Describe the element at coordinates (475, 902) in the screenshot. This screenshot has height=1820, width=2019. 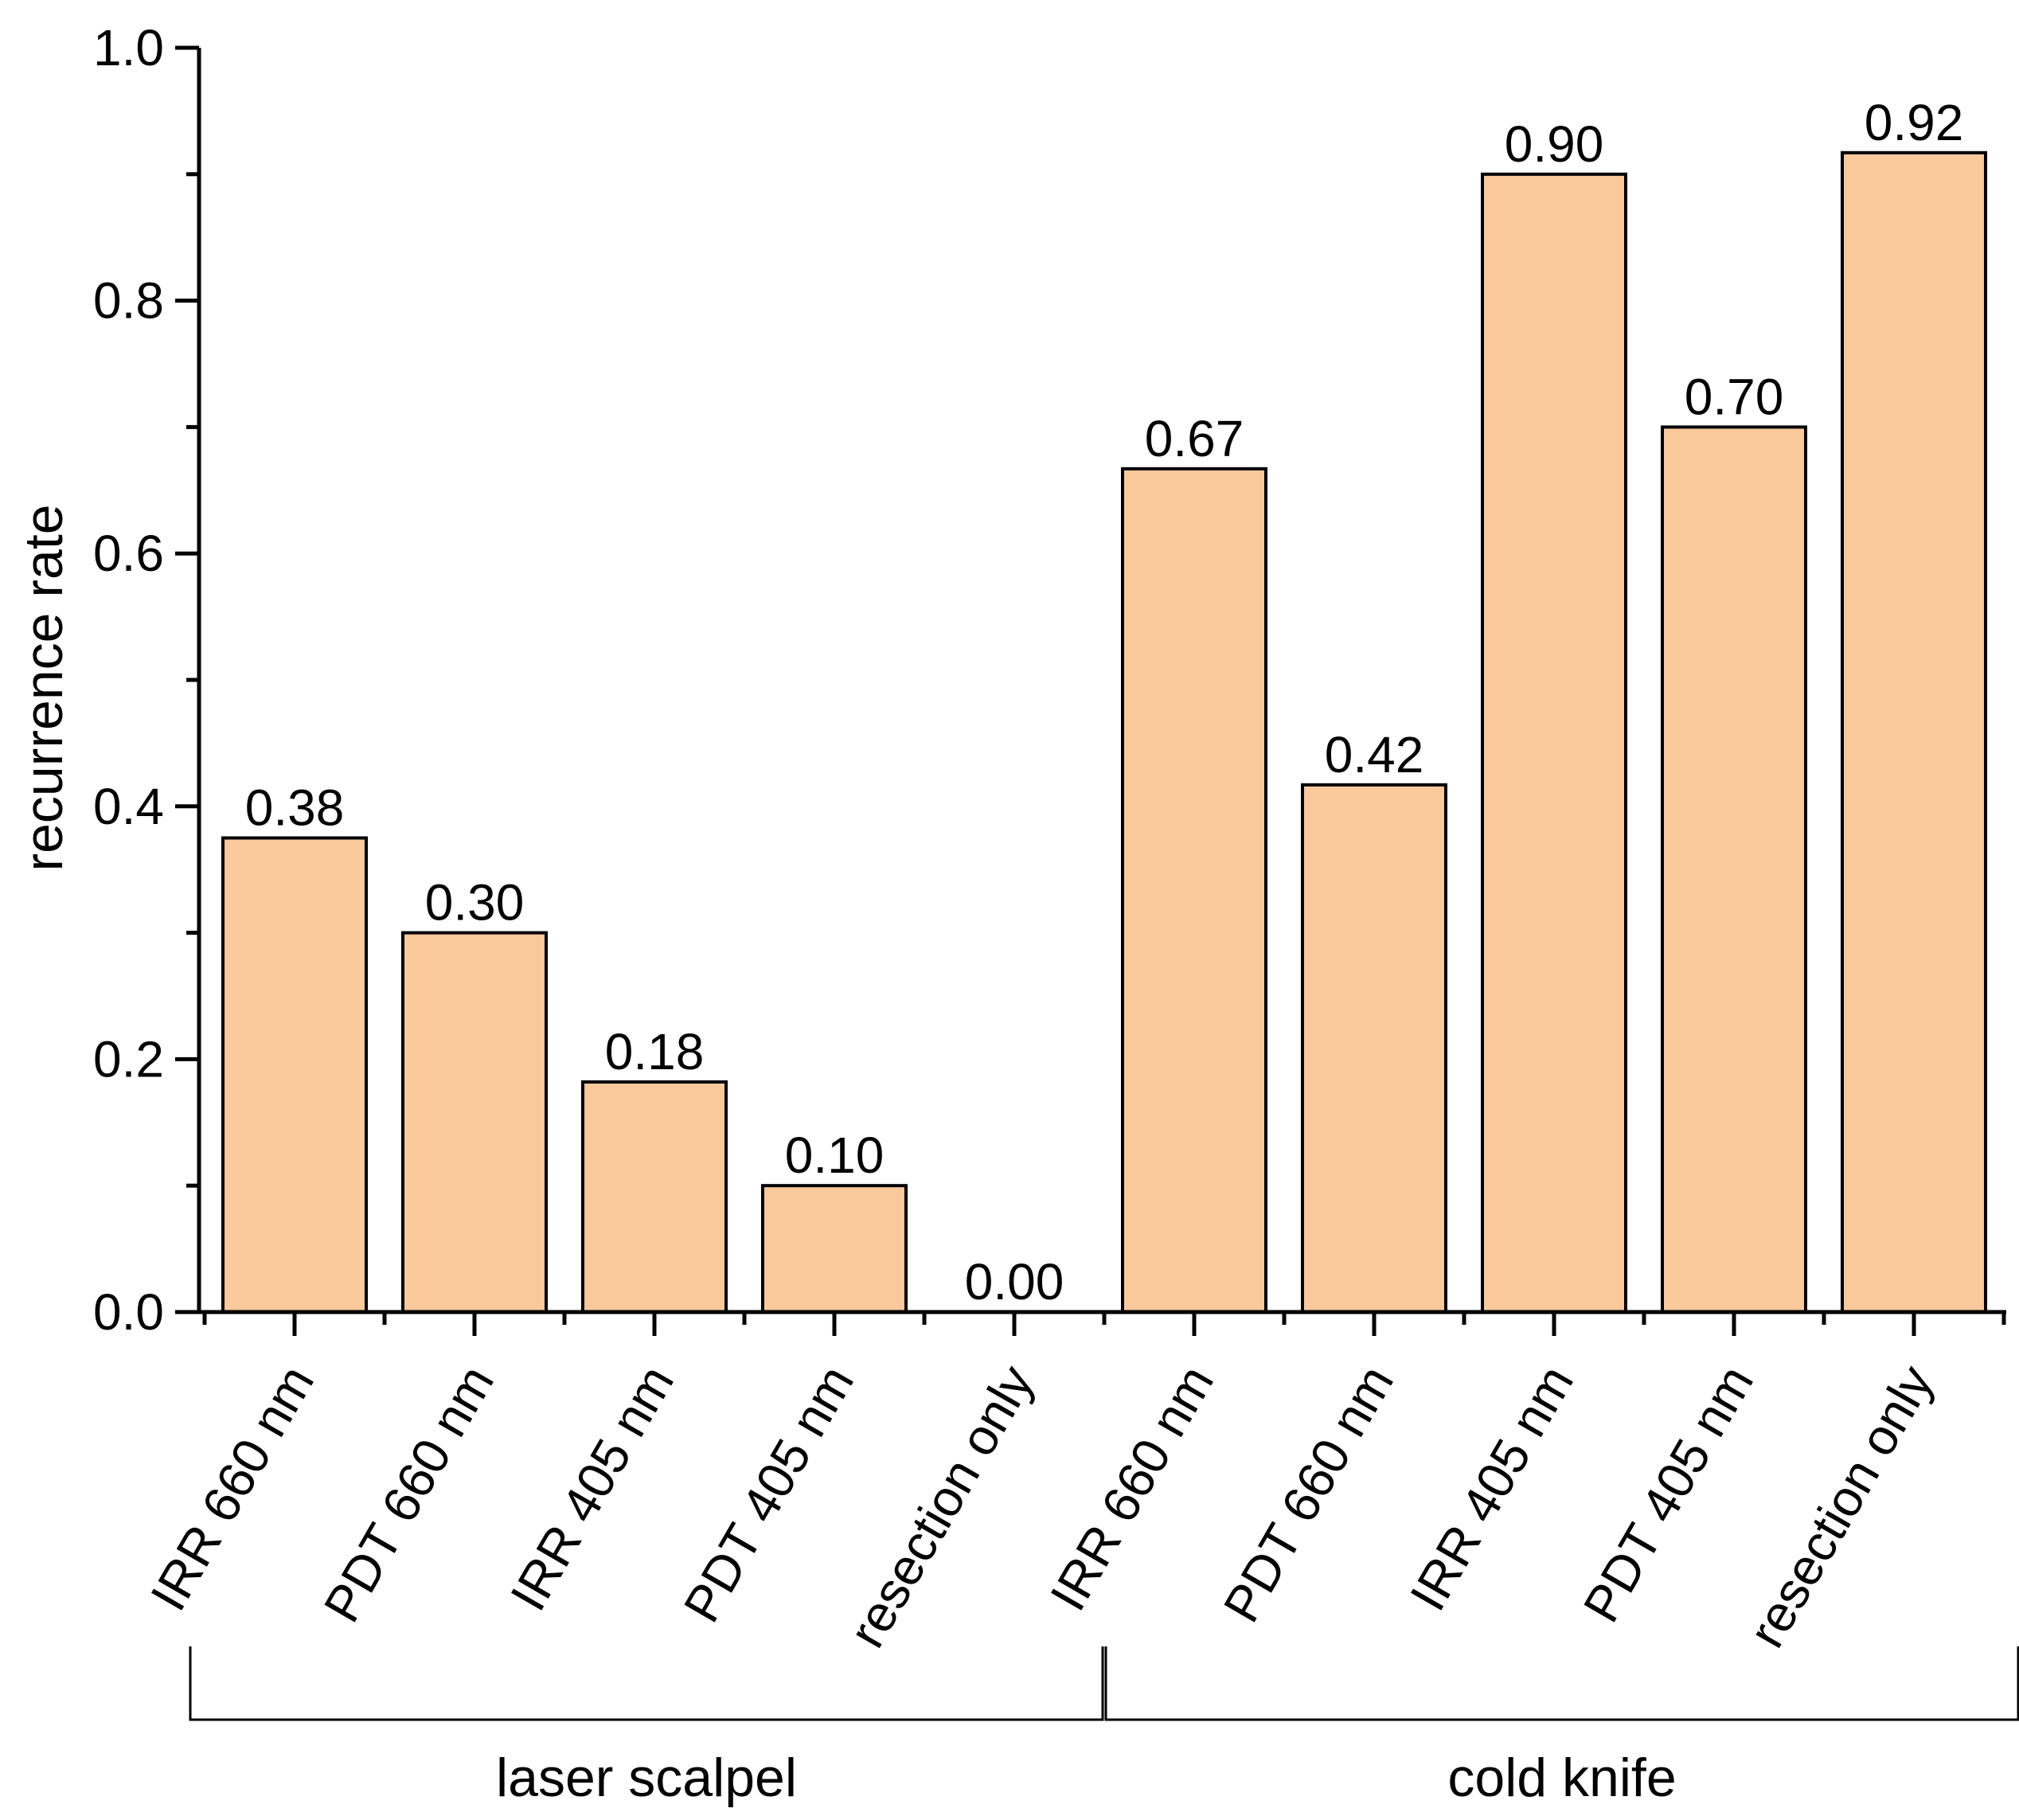
I see `data-label-2: 0.30` at that location.